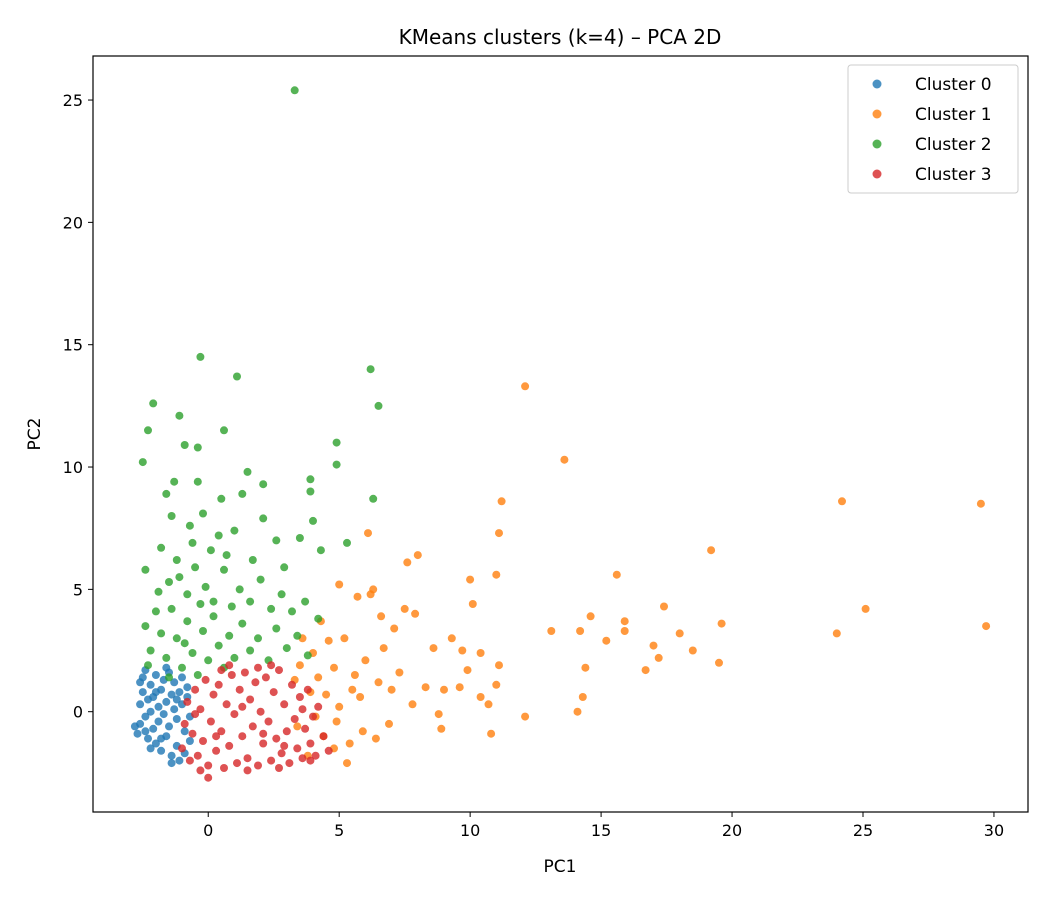  I want to click on chart-title: KMeans clusters (k=4) – PCA 2D, so click(560, 37).